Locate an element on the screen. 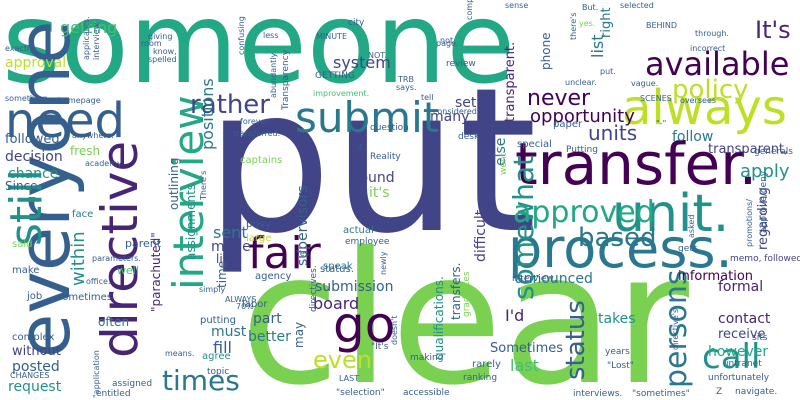  word-never: never is located at coordinates (559, 98).